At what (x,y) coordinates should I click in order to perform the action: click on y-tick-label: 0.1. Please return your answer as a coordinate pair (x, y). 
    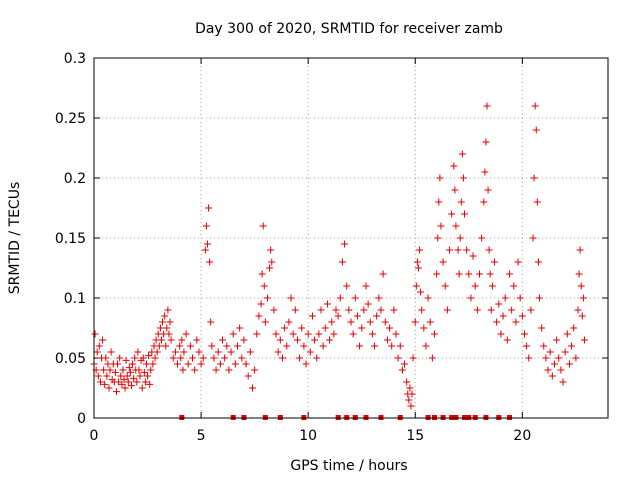
    Looking at the image, I should click on (75, 299).